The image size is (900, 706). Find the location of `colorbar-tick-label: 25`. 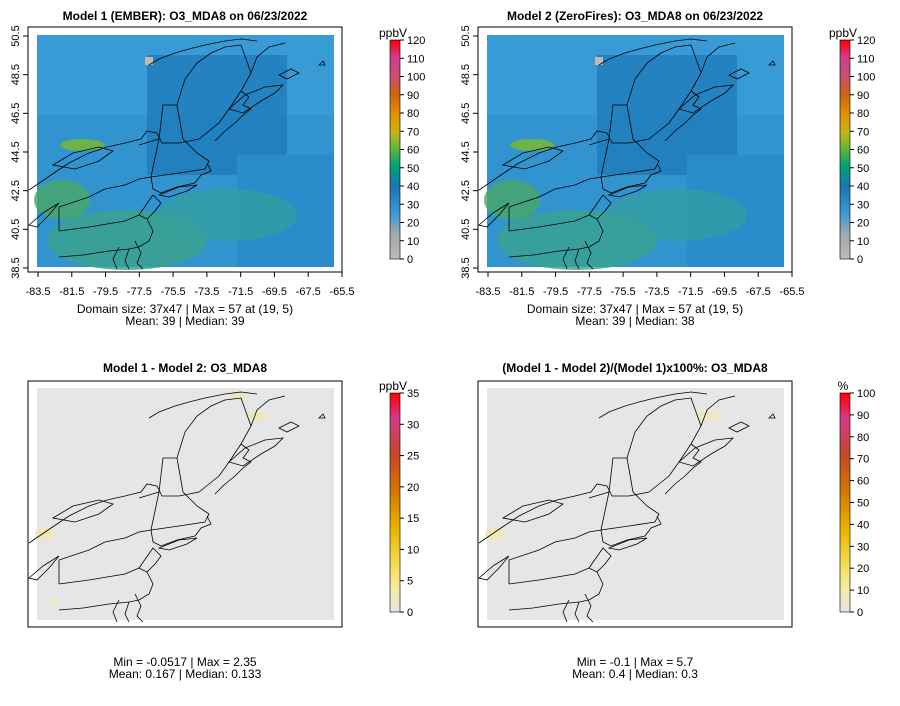

colorbar-tick-label: 25 is located at coordinates (413, 457).